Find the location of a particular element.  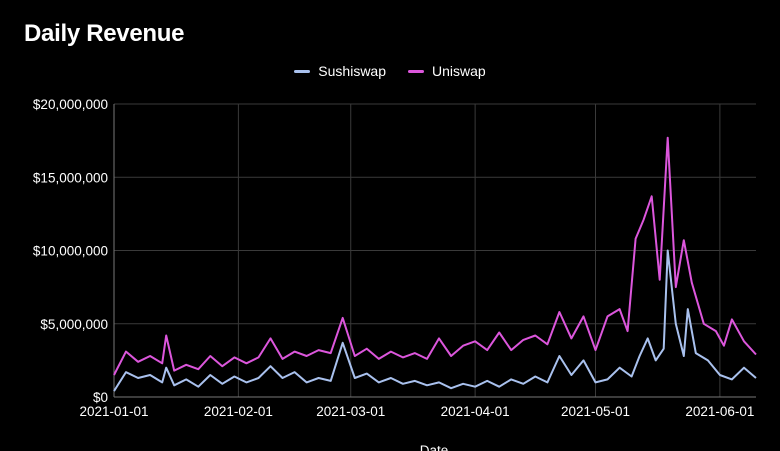

legend-label-sushiswap: Sushiswap is located at coordinates (352, 71).